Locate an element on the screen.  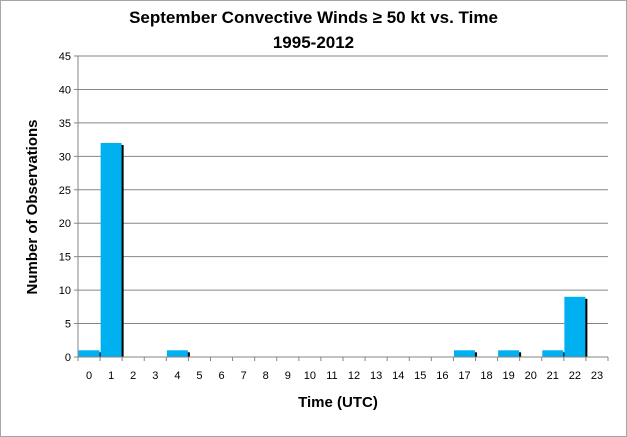
x-tick-label: 0 is located at coordinates (89, 376).